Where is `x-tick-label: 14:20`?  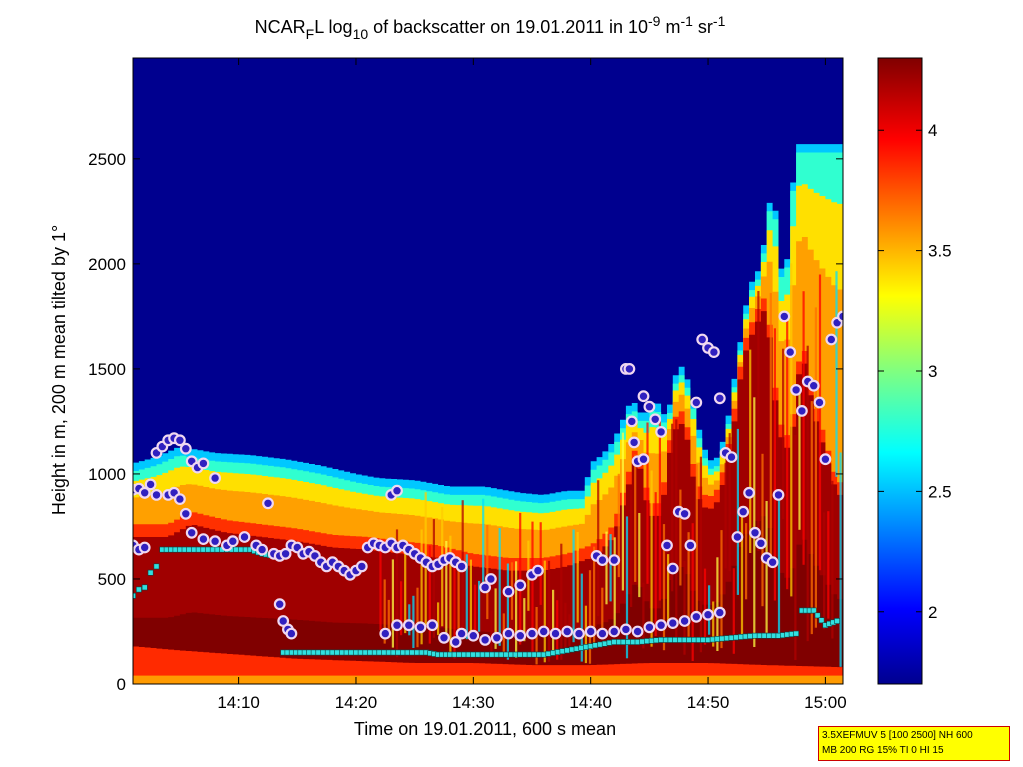 x-tick-label: 14:20 is located at coordinates (356, 702).